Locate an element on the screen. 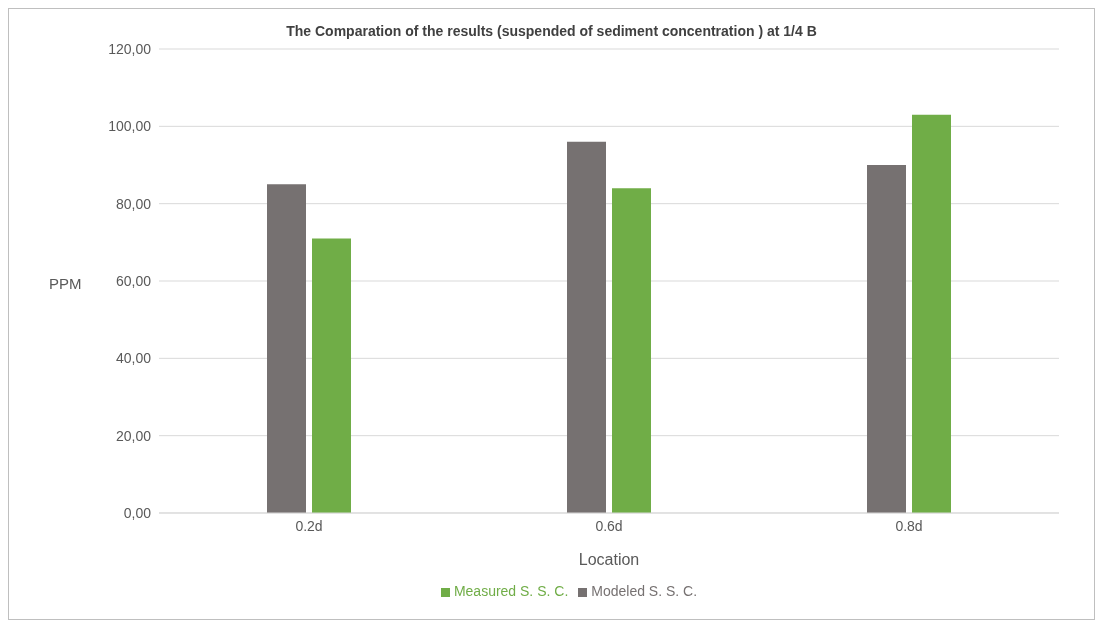 The width and height of the screenshot is (1105, 630). legend-label: Measured S. S. C. is located at coordinates (511, 591).